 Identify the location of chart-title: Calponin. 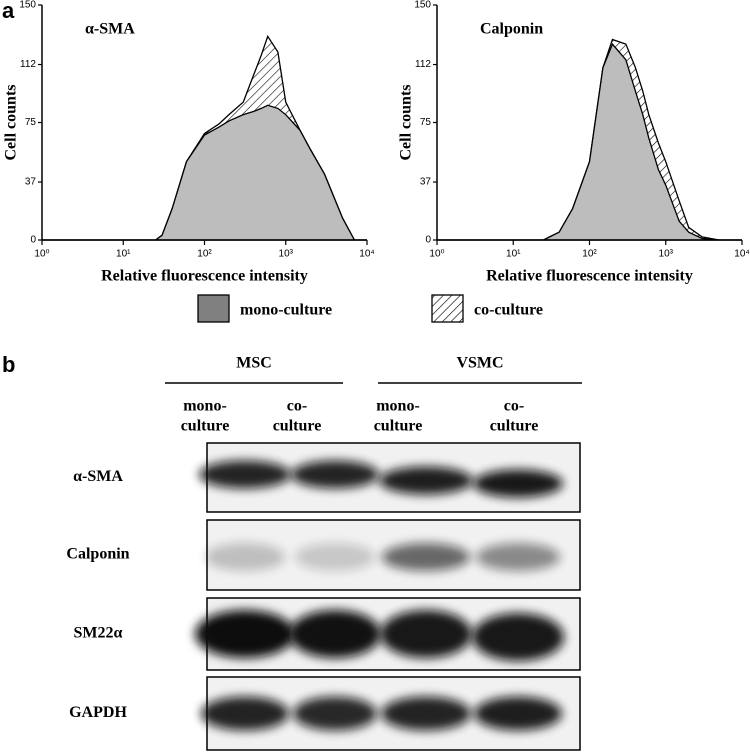
(511, 29).